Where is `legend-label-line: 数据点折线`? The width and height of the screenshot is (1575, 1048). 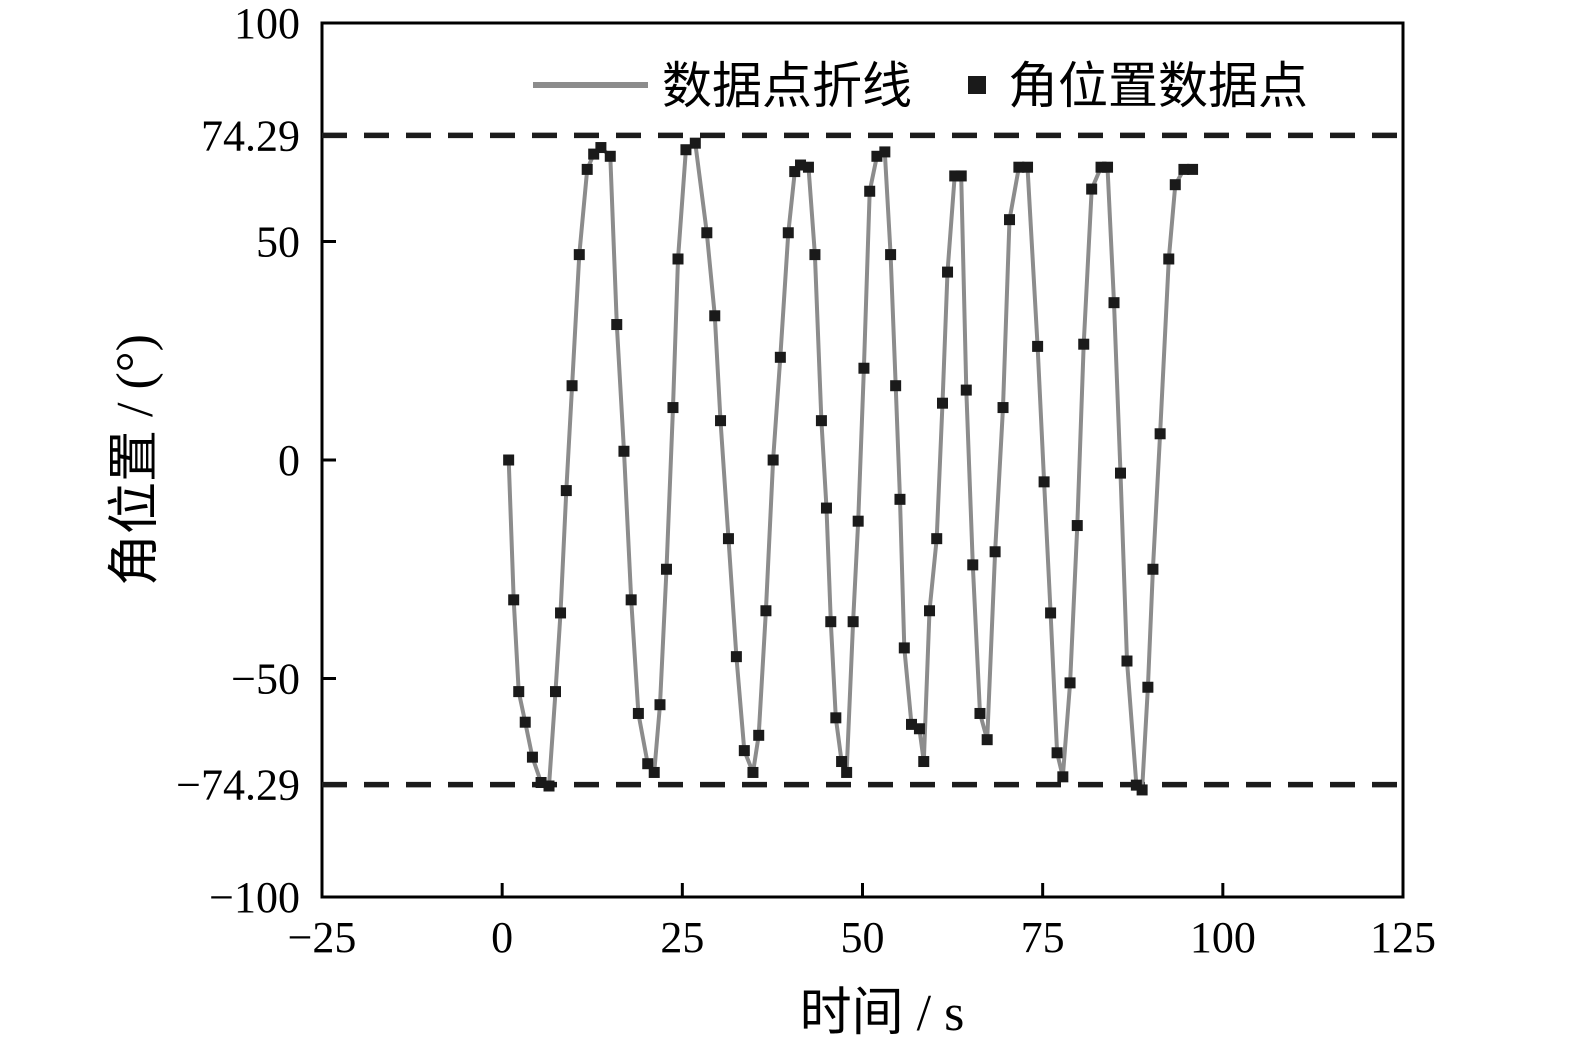 legend-label-line: 数据点折线 is located at coordinates (787, 86).